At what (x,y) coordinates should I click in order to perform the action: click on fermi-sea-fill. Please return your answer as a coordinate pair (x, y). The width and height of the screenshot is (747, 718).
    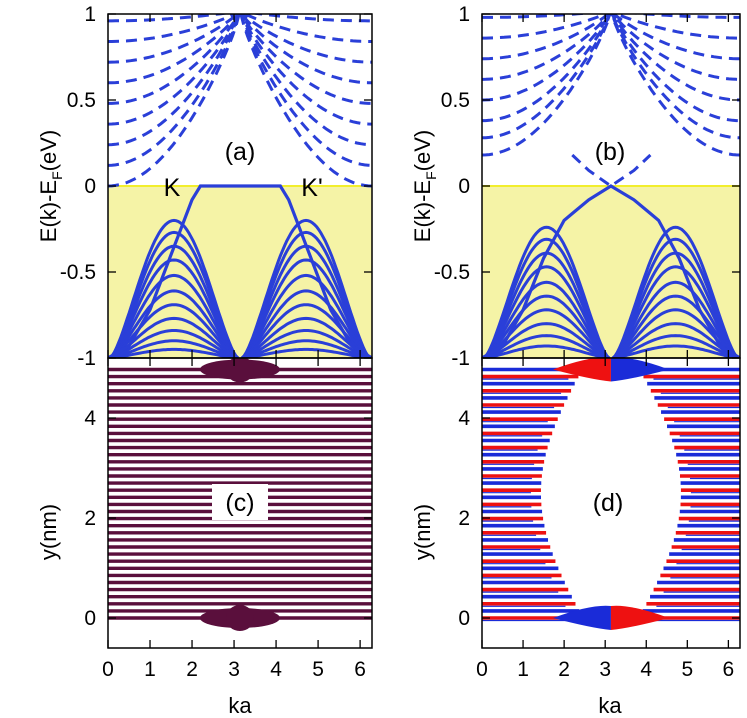
    Looking at the image, I should click on (240, 272).